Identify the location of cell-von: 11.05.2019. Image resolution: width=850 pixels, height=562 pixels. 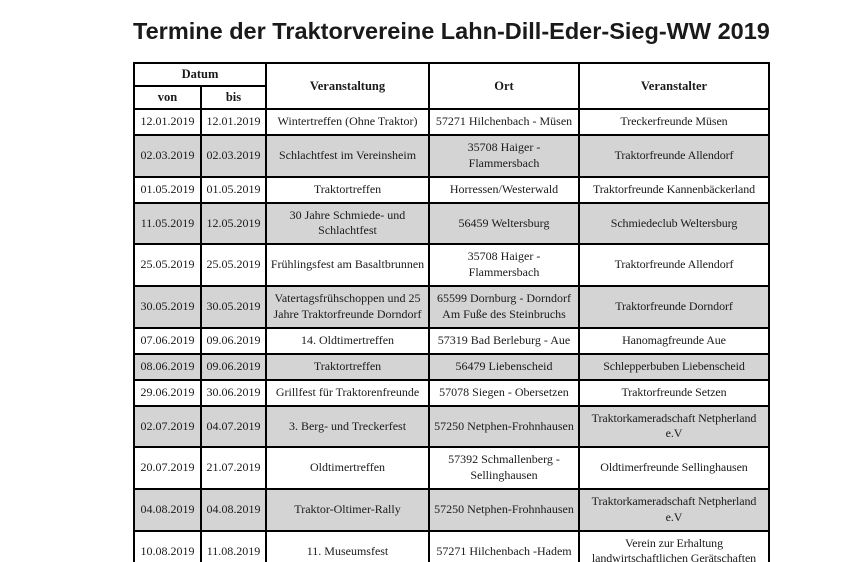
(167, 223).